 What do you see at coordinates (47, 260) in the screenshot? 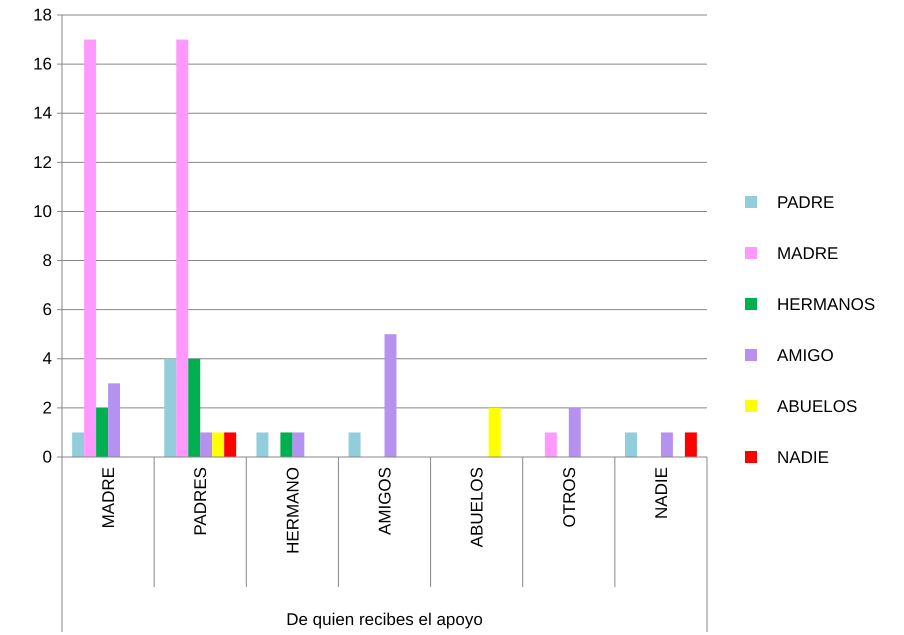
I see `y-tick-label: 8` at bounding box center [47, 260].